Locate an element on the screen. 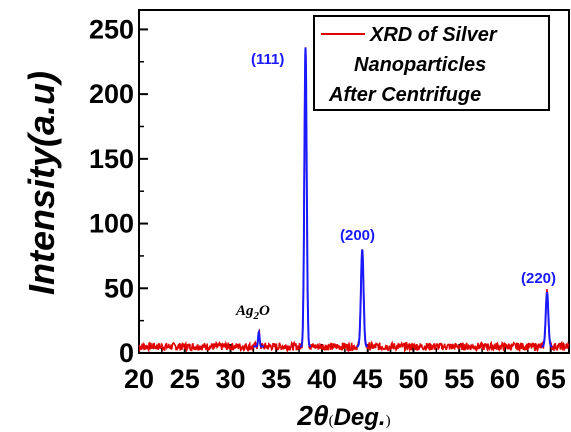 The width and height of the screenshot is (571, 432). y-tick-label: 200 is located at coordinates (111, 94).